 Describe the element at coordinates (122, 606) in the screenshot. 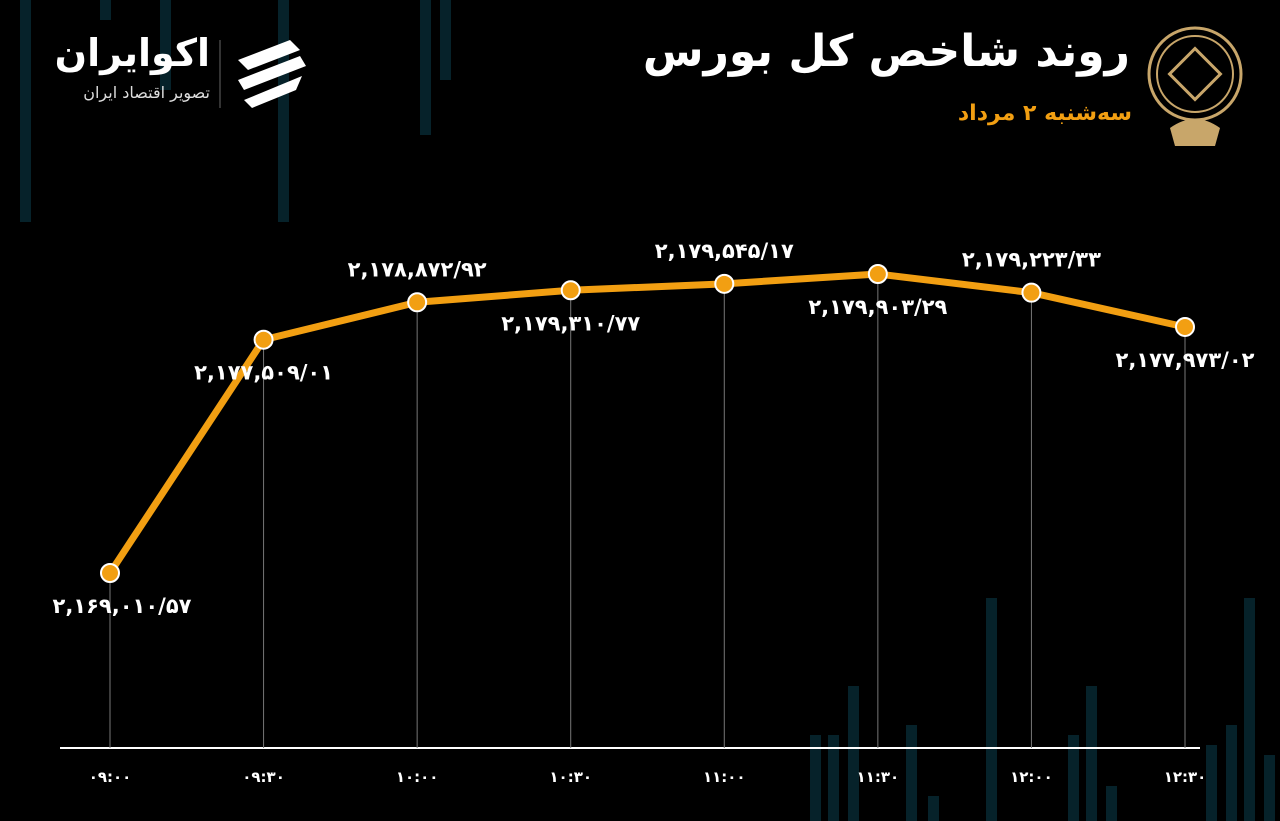

I see `data-label: ۲,۱۶۹,۰۱۰/۵۷` at that location.